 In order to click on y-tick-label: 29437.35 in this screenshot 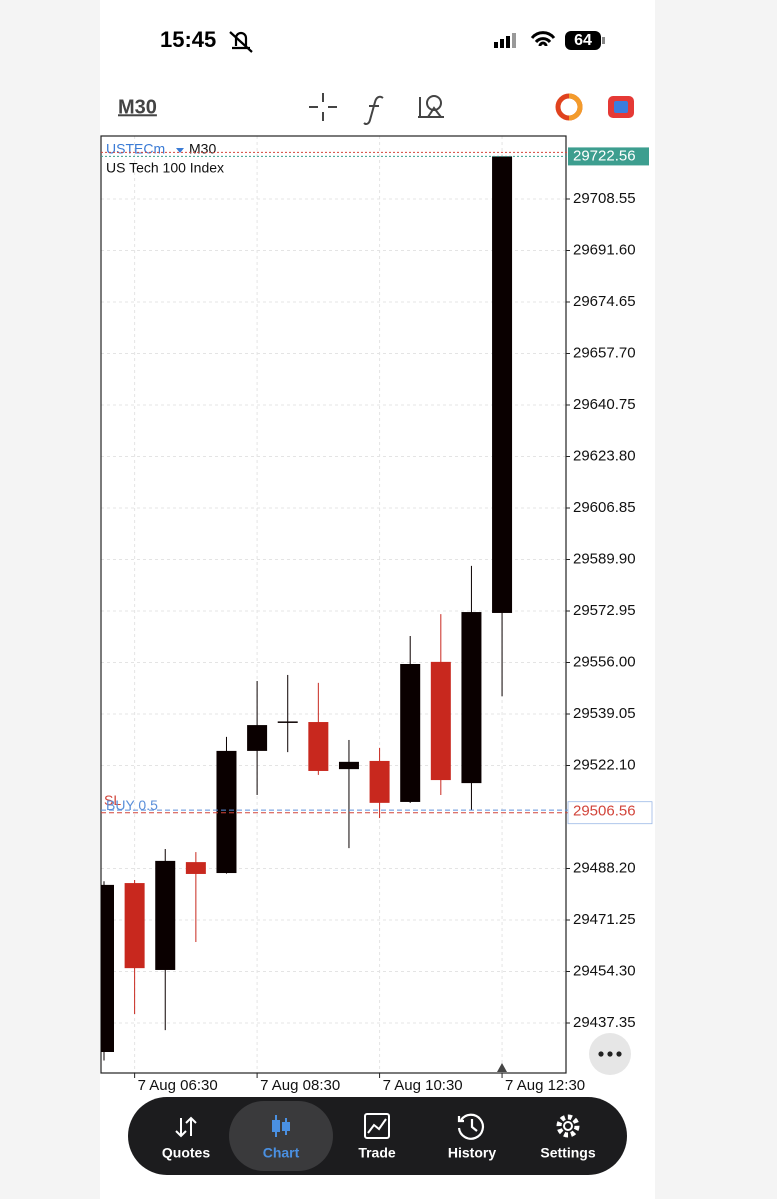, I will do `click(604, 1022)`.